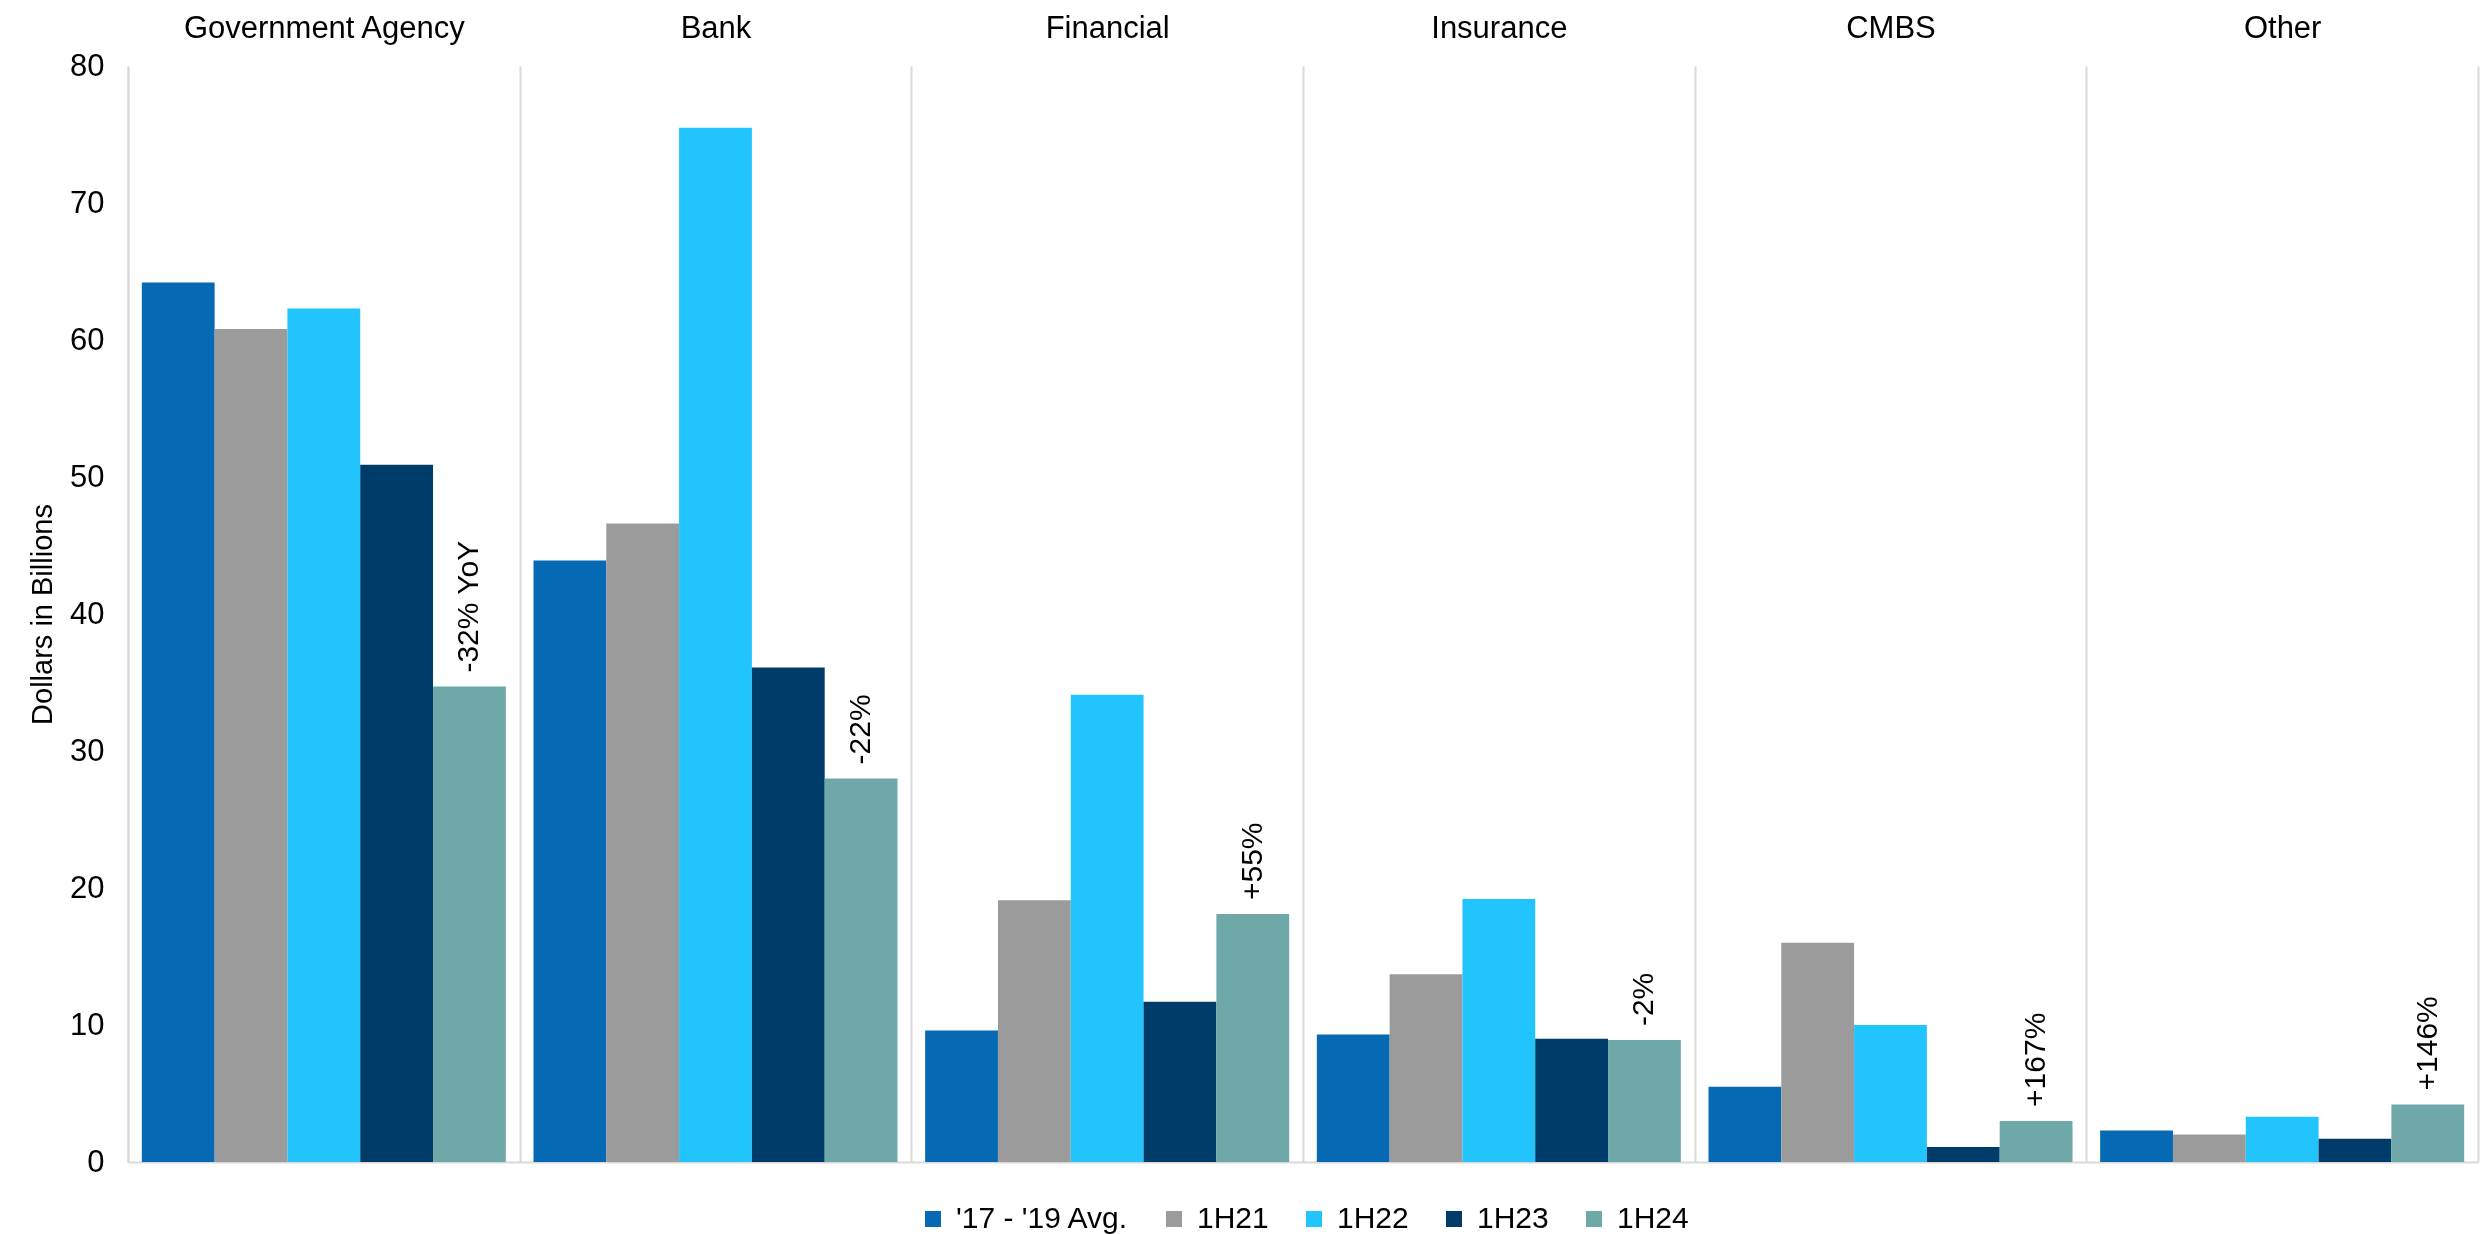 This screenshot has width=2488, height=1234. What do you see at coordinates (87, 613) in the screenshot?
I see `y-tick-label: 40` at bounding box center [87, 613].